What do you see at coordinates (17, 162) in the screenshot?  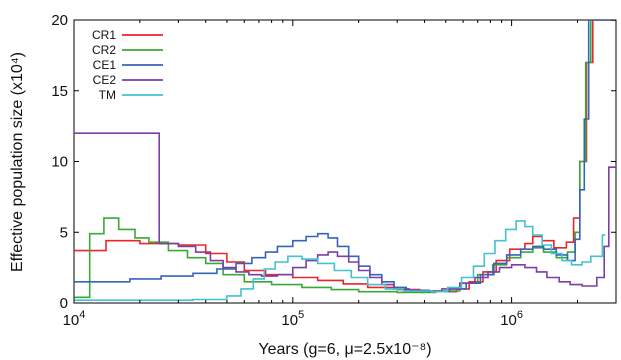 I see `y-axis-title: Effective population size (x10⁴)` at bounding box center [17, 162].